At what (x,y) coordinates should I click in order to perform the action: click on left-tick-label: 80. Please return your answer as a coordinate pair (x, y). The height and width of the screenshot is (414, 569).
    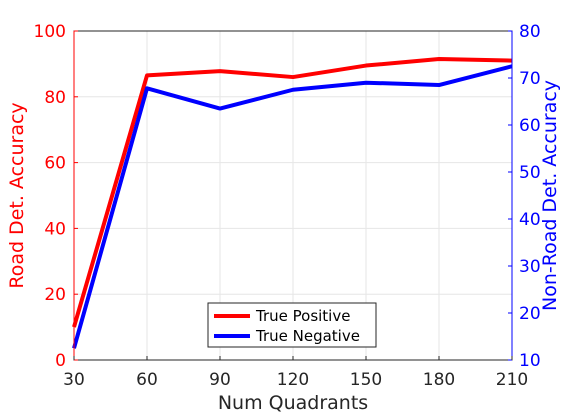
    Looking at the image, I should click on (55, 98).